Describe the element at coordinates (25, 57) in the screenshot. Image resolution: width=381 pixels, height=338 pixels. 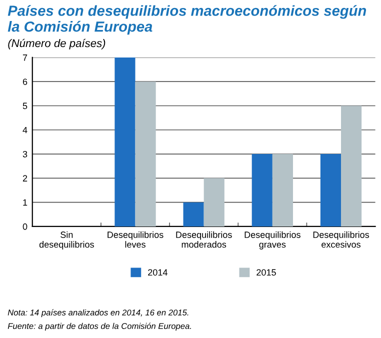
I see `y-tick-label: 7` at that location.